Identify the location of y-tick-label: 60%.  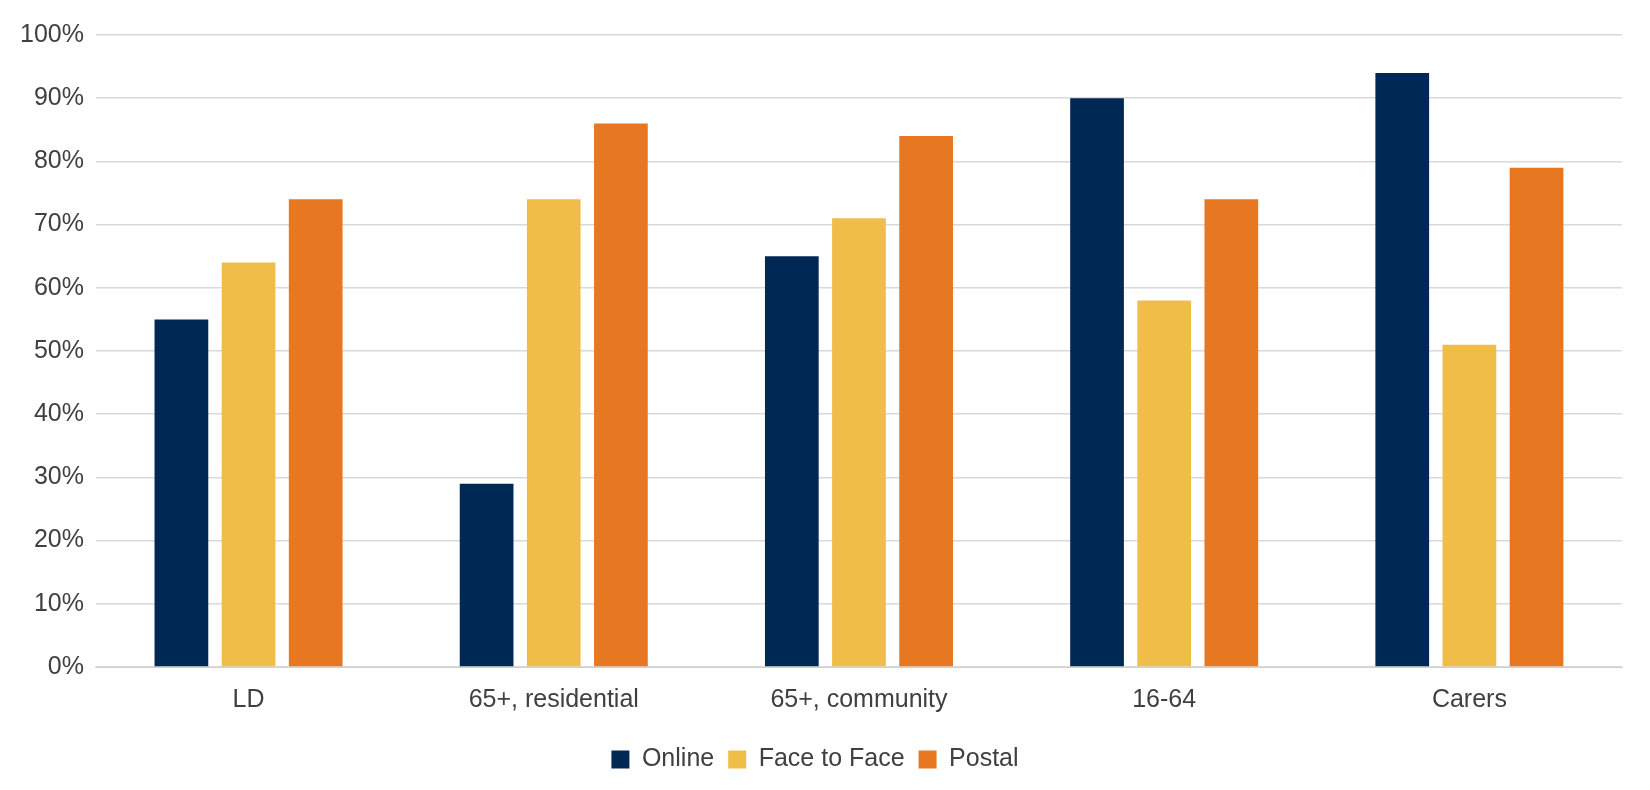
(58, 285).